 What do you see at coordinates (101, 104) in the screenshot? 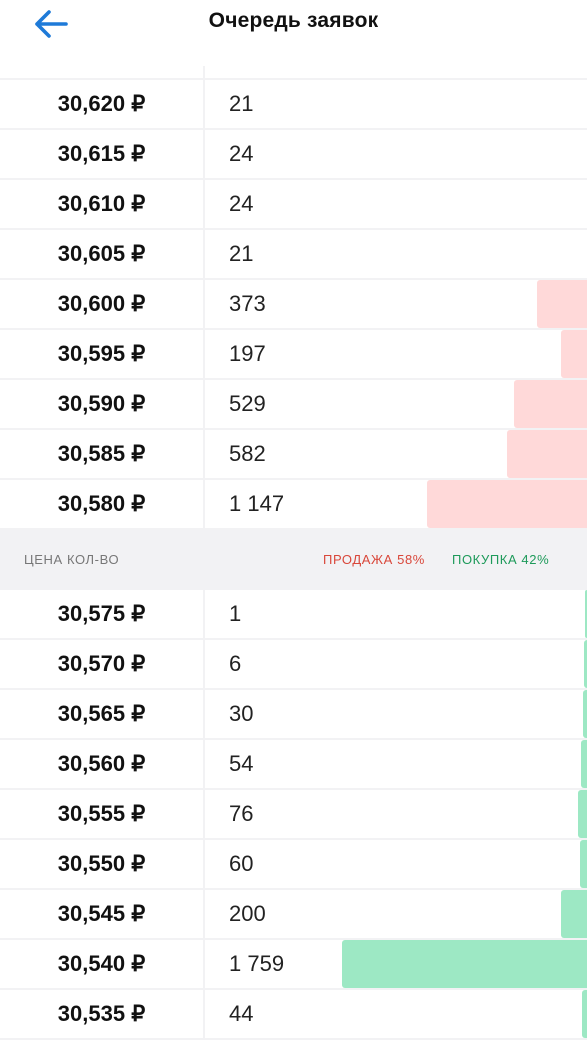
I see `order-price: 30,620 ₽` at bounding box center [101, 104].